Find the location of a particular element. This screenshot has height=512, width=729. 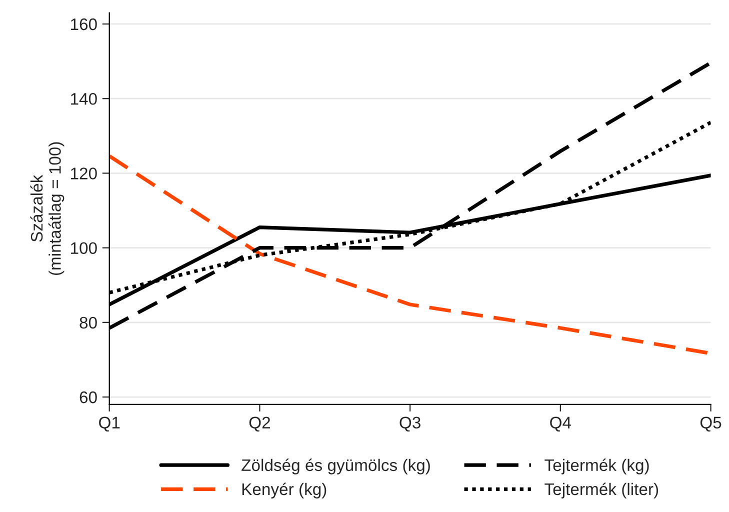

y-tick-label: 60 is located at coordinates (88, 397).